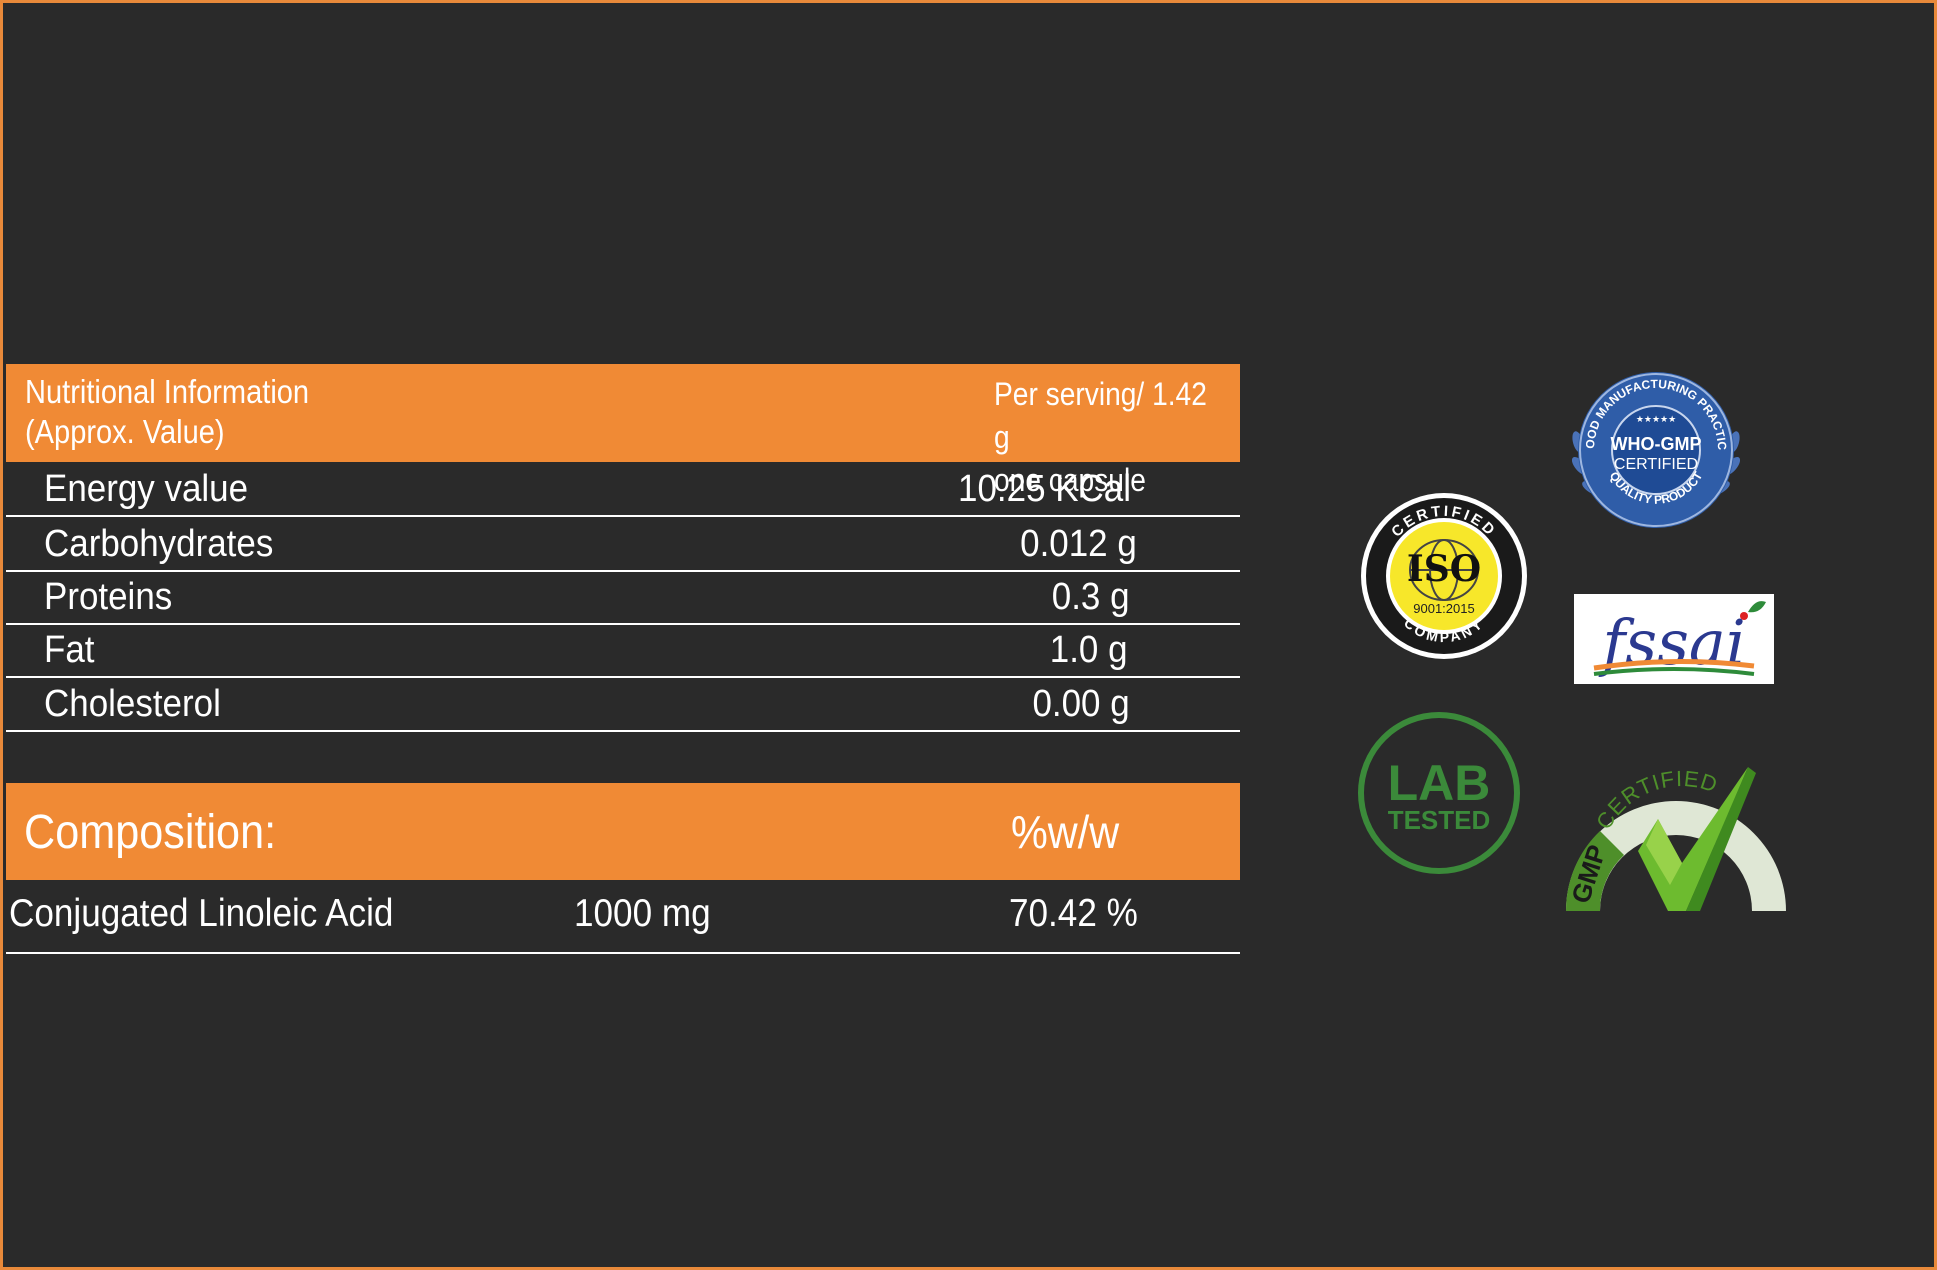 Image resolution: width=1937 pixels, height=1270 pixels. I want to click on nutrition-row-energy: Energy value 10.25 KCal, so click(623, 489).